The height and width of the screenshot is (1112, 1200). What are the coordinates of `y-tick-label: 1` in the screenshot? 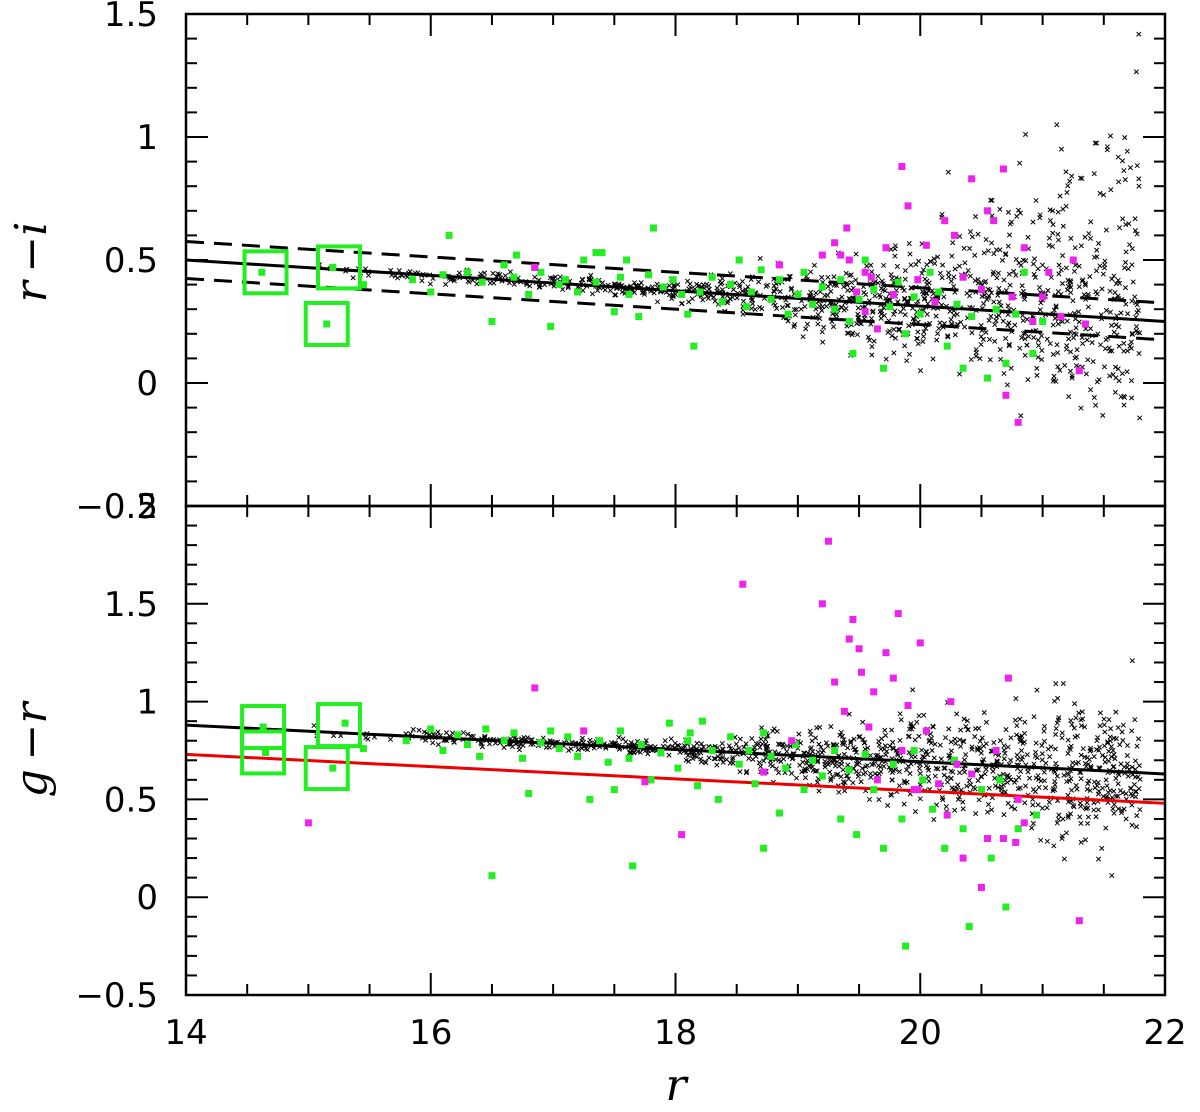 It's located at (147, 703).